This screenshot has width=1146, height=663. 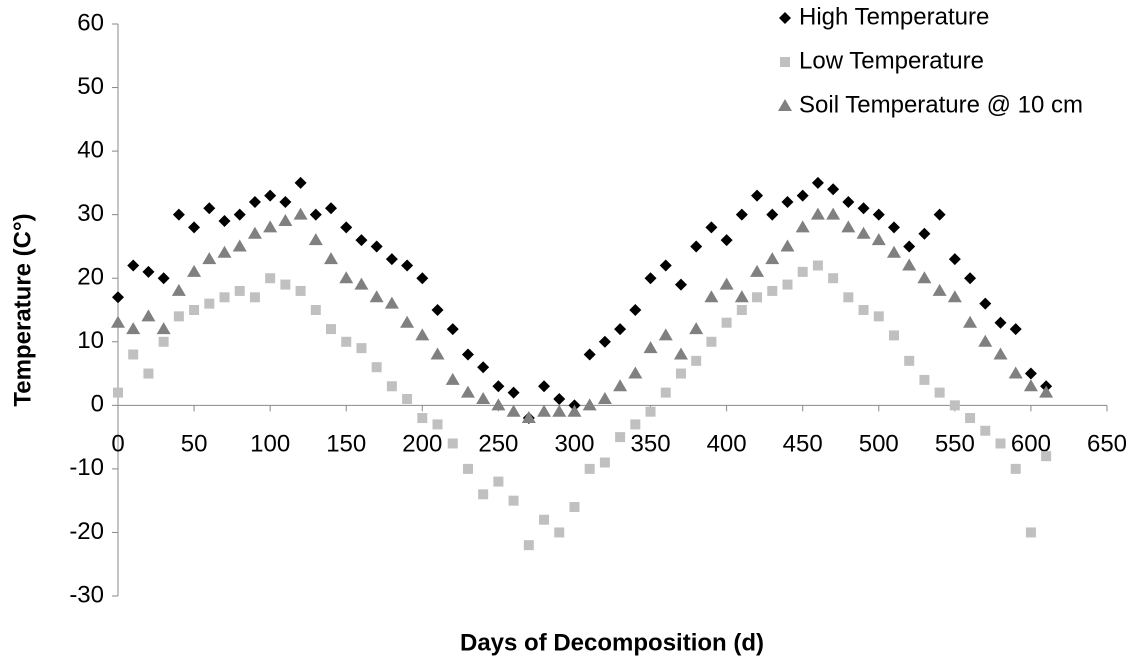 I want to click on x-tick-label: 650, so click(x=1107, y=444).